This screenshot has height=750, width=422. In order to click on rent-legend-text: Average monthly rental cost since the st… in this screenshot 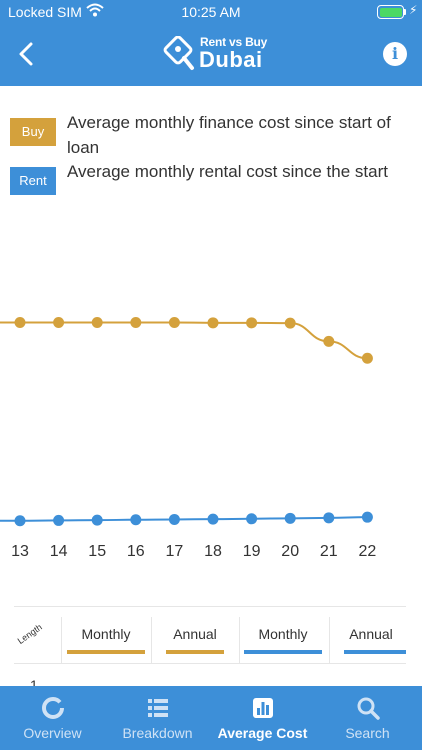, I will do `click(227, 171)`.